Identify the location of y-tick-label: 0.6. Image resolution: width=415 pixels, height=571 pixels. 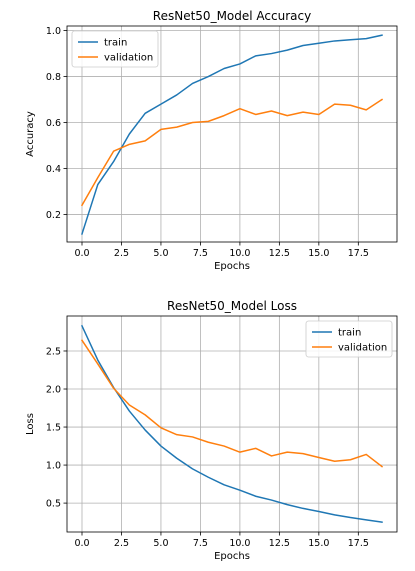
(53, 123).